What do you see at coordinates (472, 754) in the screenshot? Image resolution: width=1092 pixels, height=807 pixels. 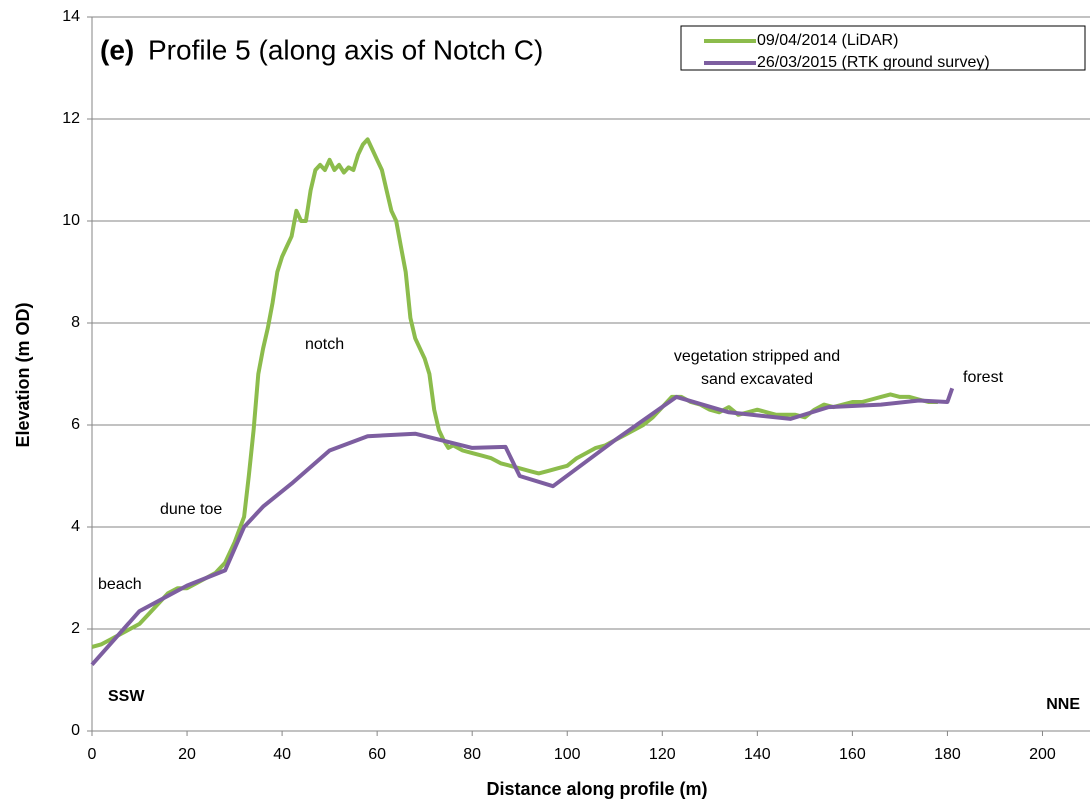 I see `x-tick-label: 80` at bounding box center [472, 754].